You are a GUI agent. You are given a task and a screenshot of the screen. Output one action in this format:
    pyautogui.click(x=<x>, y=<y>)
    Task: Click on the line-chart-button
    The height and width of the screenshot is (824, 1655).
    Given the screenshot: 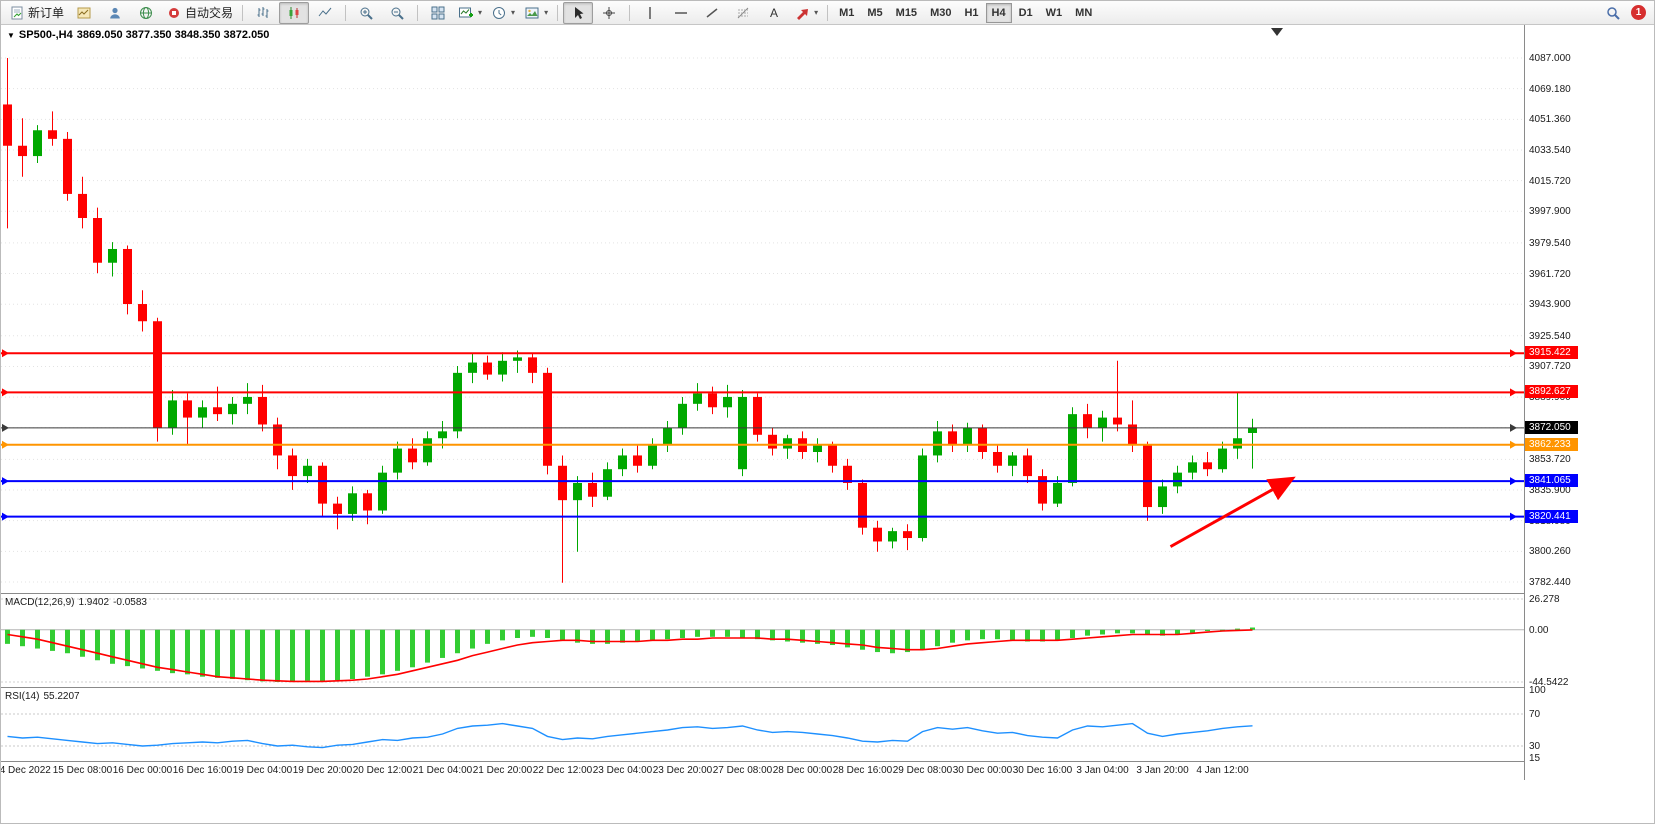 What is the action you would take?
    pyautogui.click(x=325, y=13)
    